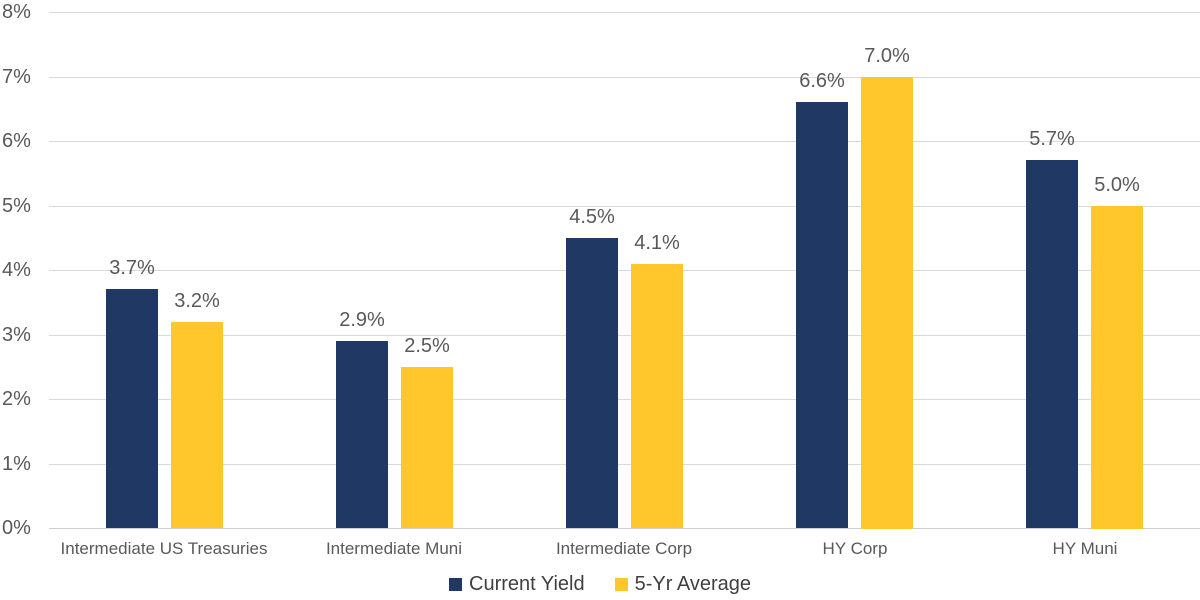 The width and height of the screenshot is (1200, 600). What do you see at coordinates (692, 584) in the screenshot?
I see `legend-label-5-yr-average: 5-Yr Average` at bounding box center [692, 584].